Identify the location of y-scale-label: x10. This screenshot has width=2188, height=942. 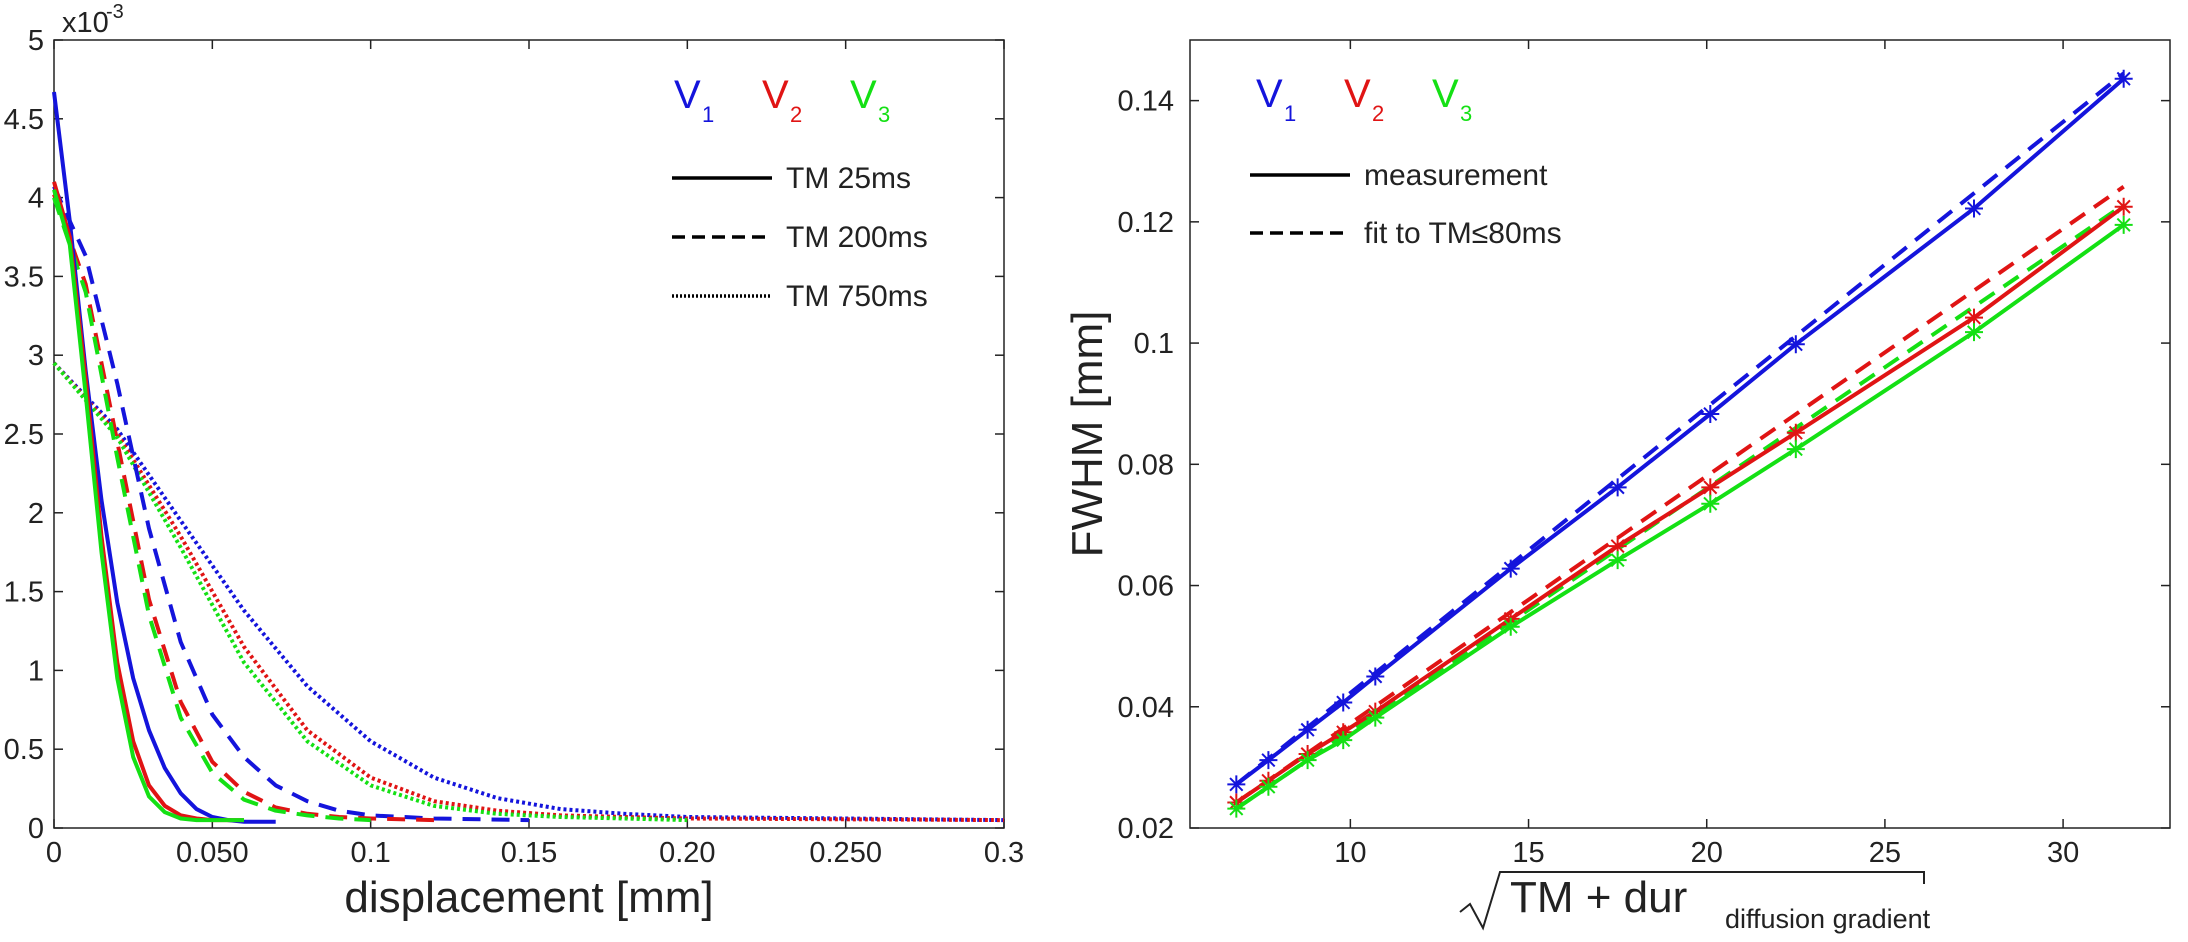
(85, 23).